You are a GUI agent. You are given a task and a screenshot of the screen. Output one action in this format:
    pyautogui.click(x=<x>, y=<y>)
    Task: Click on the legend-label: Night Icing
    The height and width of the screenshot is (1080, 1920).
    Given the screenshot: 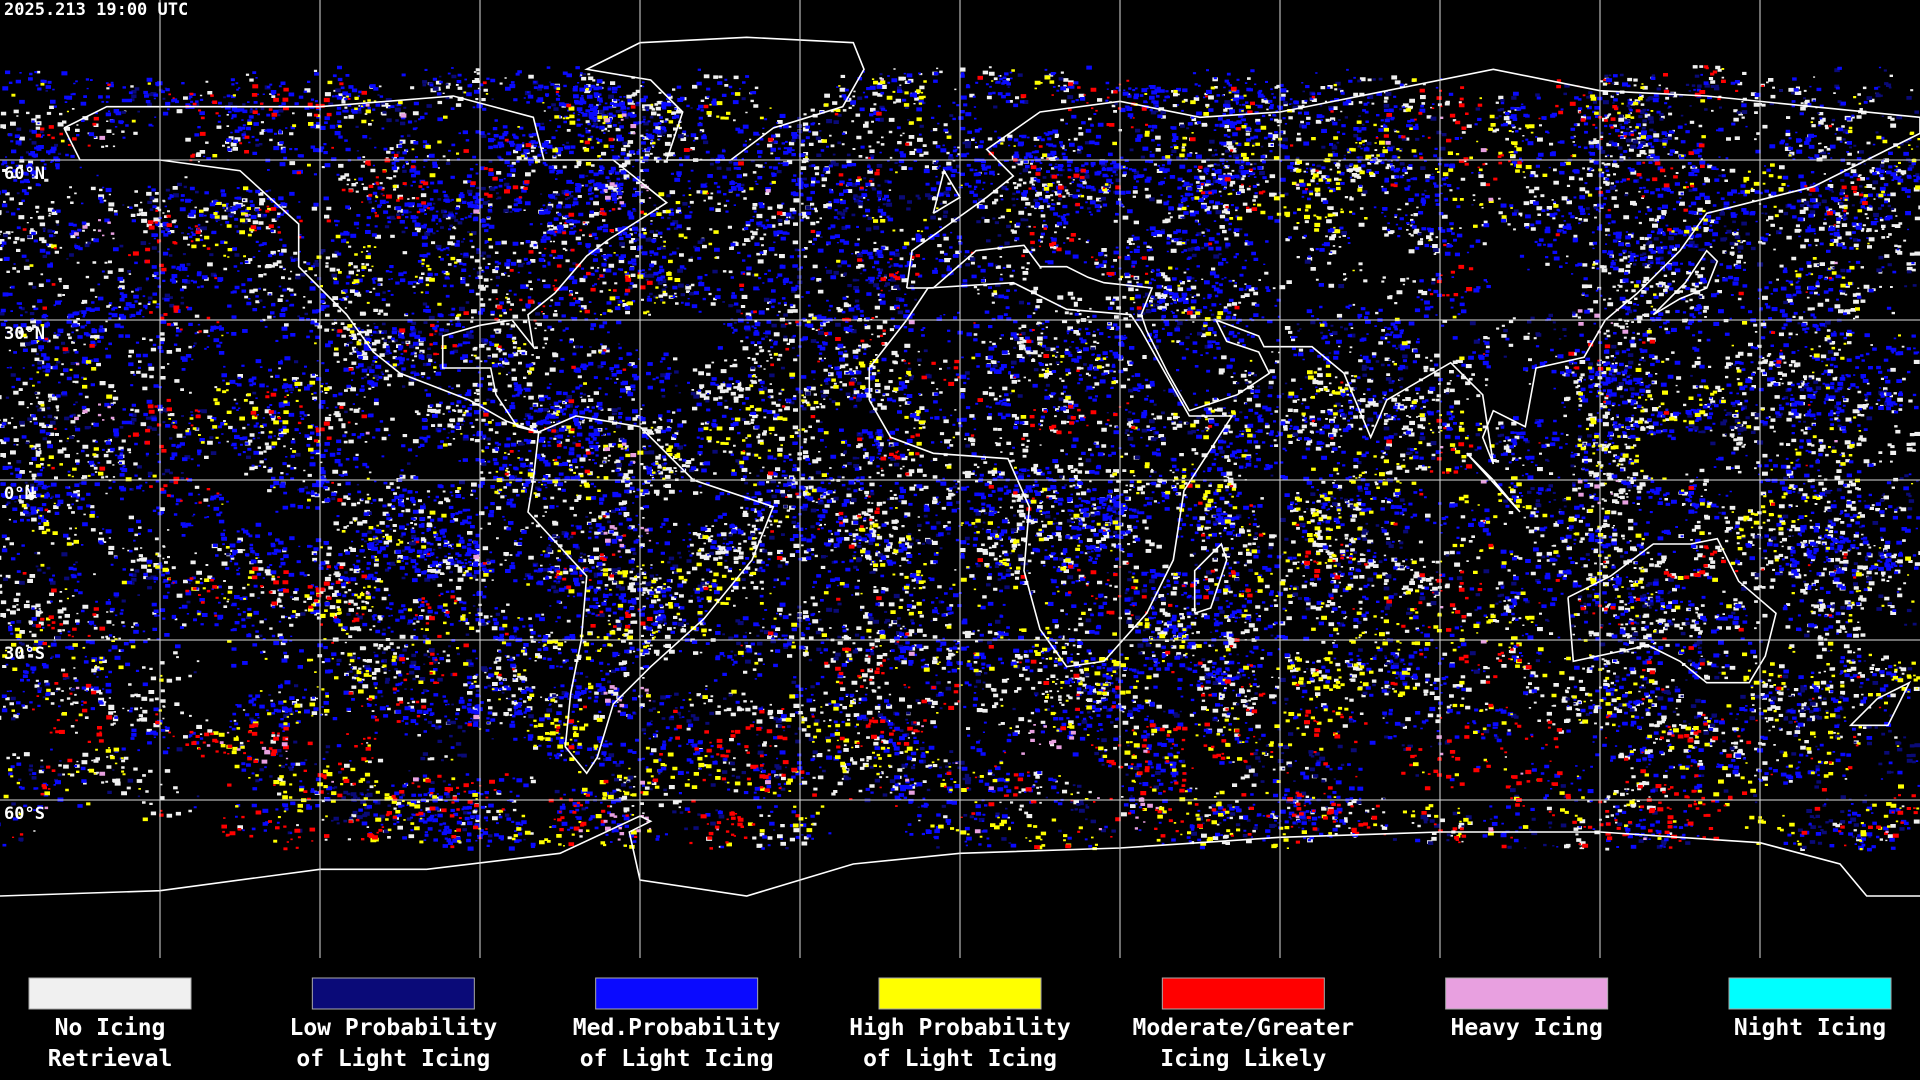 What is the action you would take?
    pyautogui.click(x=1810, y=1028)
    